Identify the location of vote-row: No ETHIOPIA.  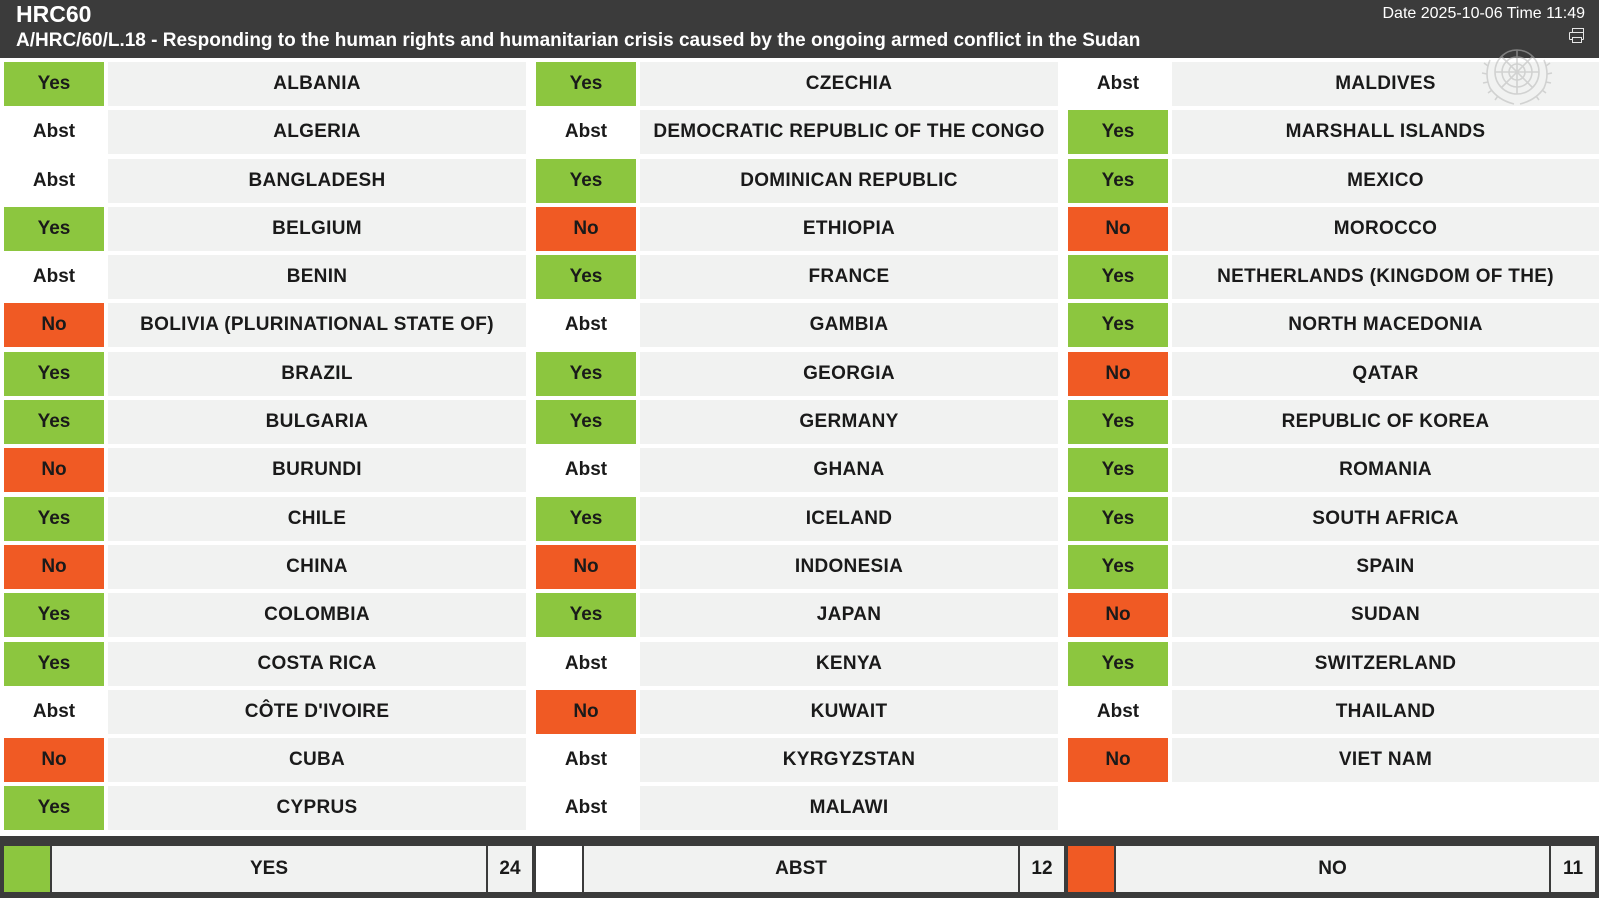
(797, 228).